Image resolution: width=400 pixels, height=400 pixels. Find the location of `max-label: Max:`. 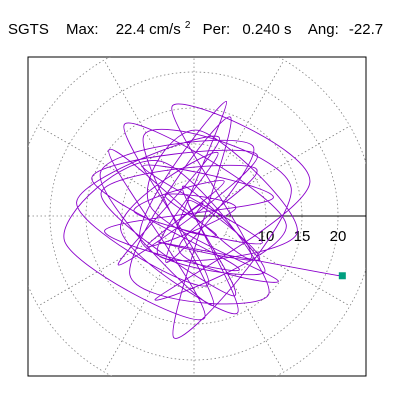

max-label: Max: is located at coordinates (82, 29).